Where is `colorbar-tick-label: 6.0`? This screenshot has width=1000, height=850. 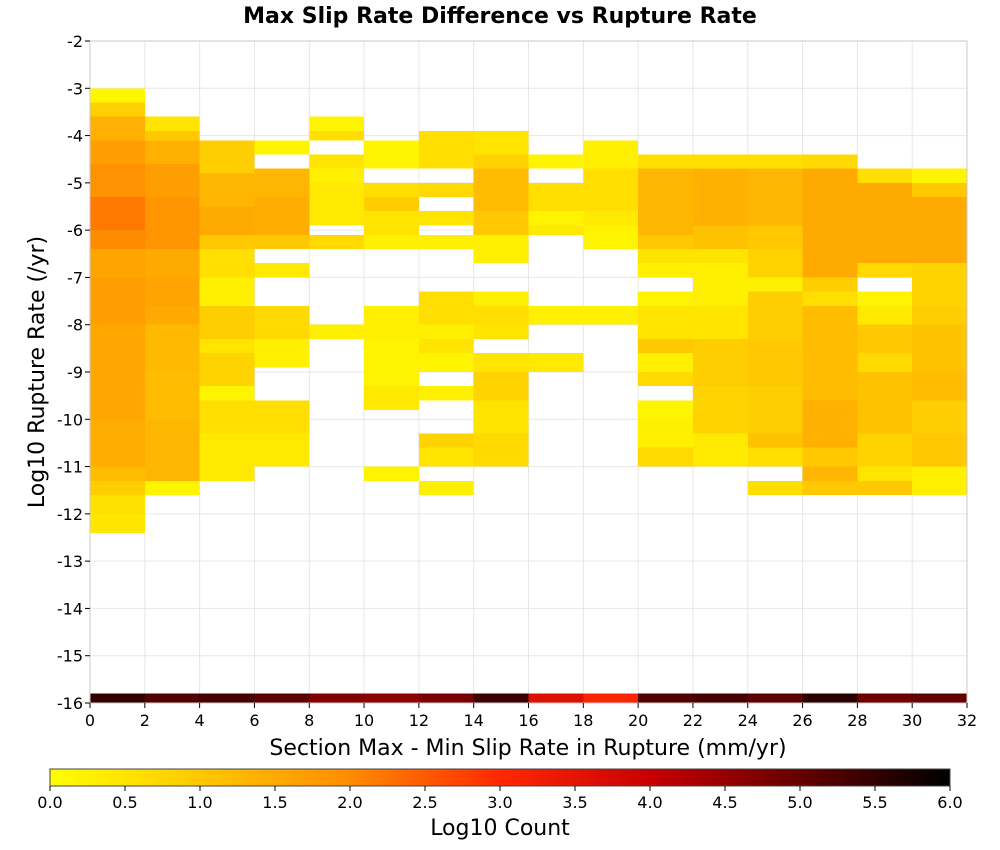 colorbar-tick-label: 6.0 is located at coordinates (949, 802).